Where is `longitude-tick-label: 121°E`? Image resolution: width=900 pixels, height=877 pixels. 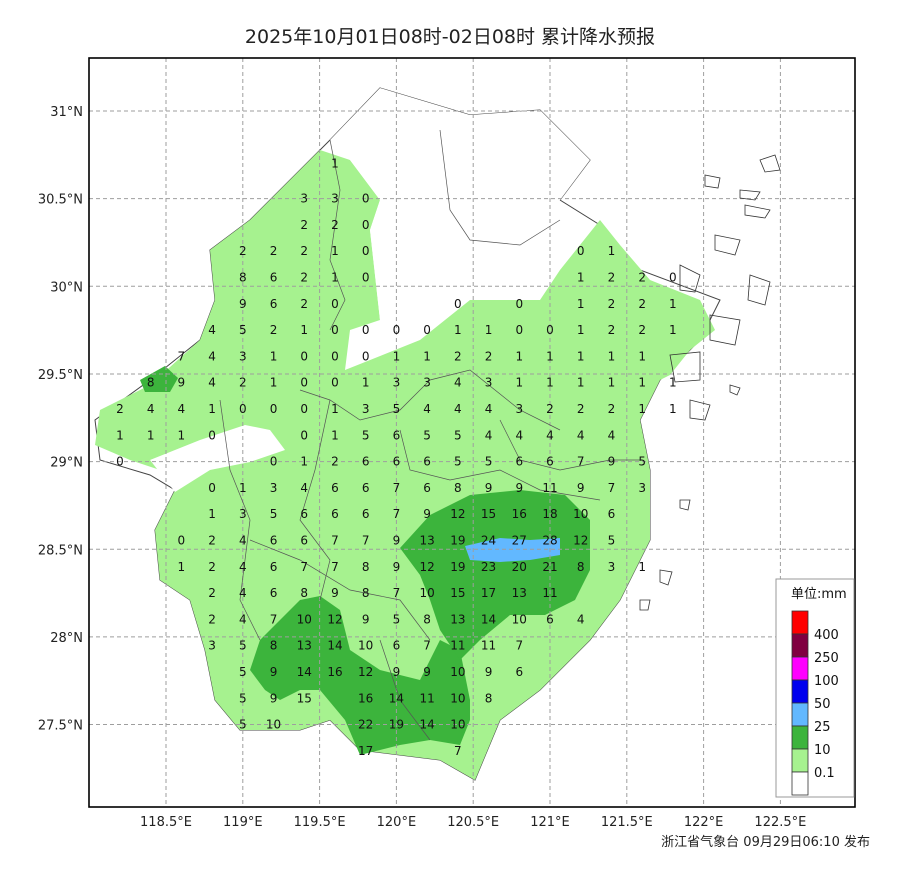 longitude-tick-label: 121°E is located at coordinates (550, 822).